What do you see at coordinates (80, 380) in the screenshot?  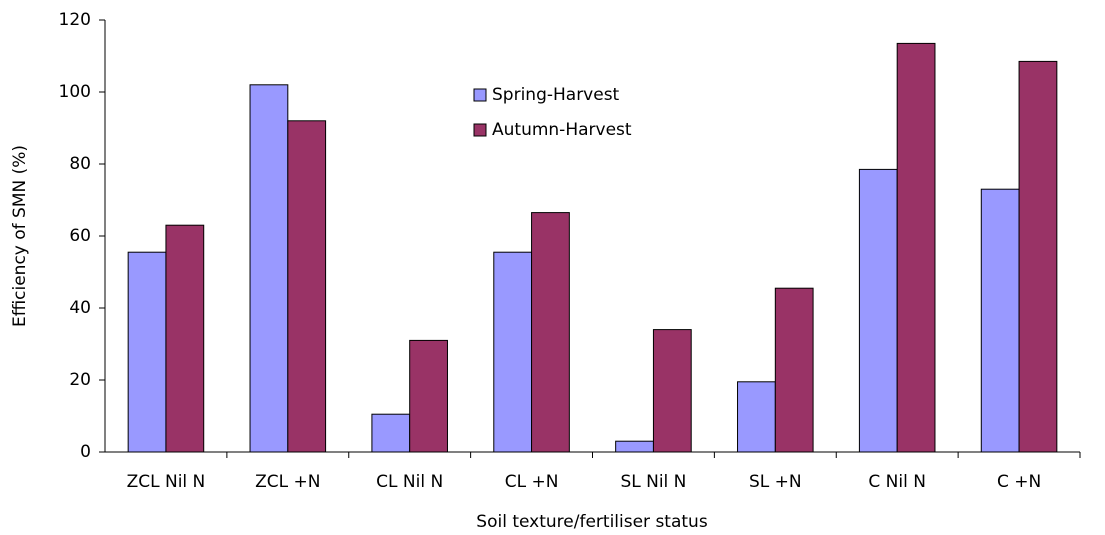 I see `y-tick-label: 20` at bounding box center [80, 380].